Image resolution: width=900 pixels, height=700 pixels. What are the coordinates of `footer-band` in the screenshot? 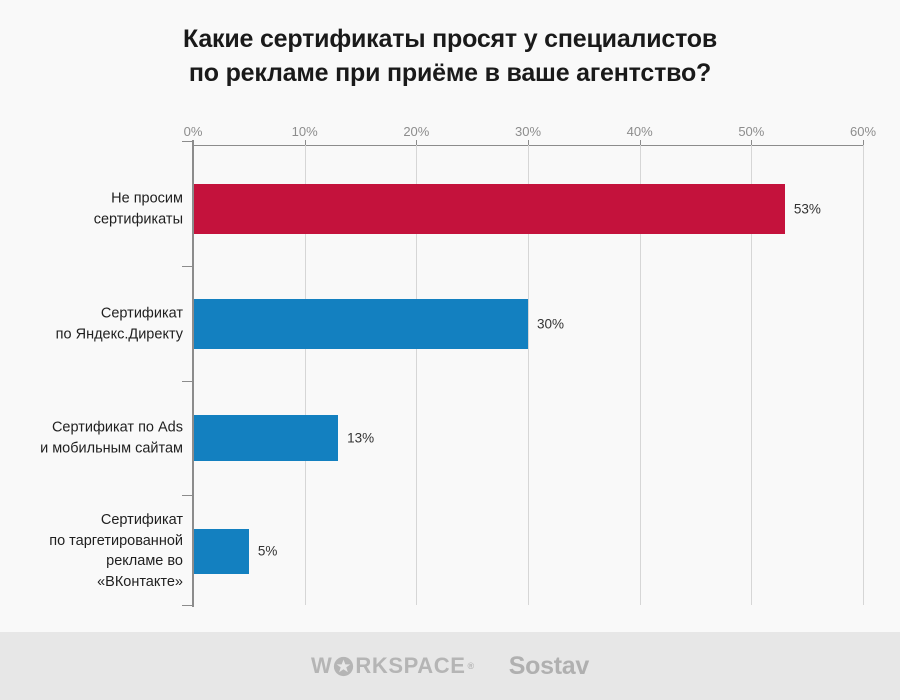 It's located at (450, 666).